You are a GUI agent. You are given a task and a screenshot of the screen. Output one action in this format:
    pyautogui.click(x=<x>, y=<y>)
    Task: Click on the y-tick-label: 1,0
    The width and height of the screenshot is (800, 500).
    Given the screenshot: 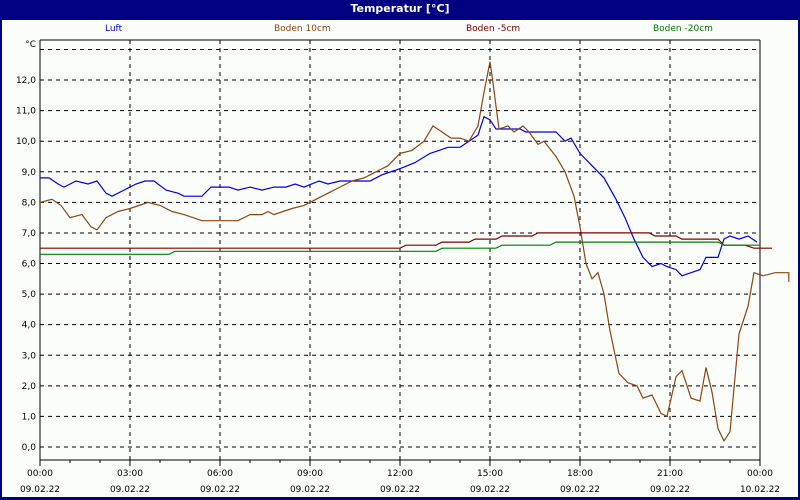 What is the action you would take?
    pyautogui.click(x=29, y=417)
    